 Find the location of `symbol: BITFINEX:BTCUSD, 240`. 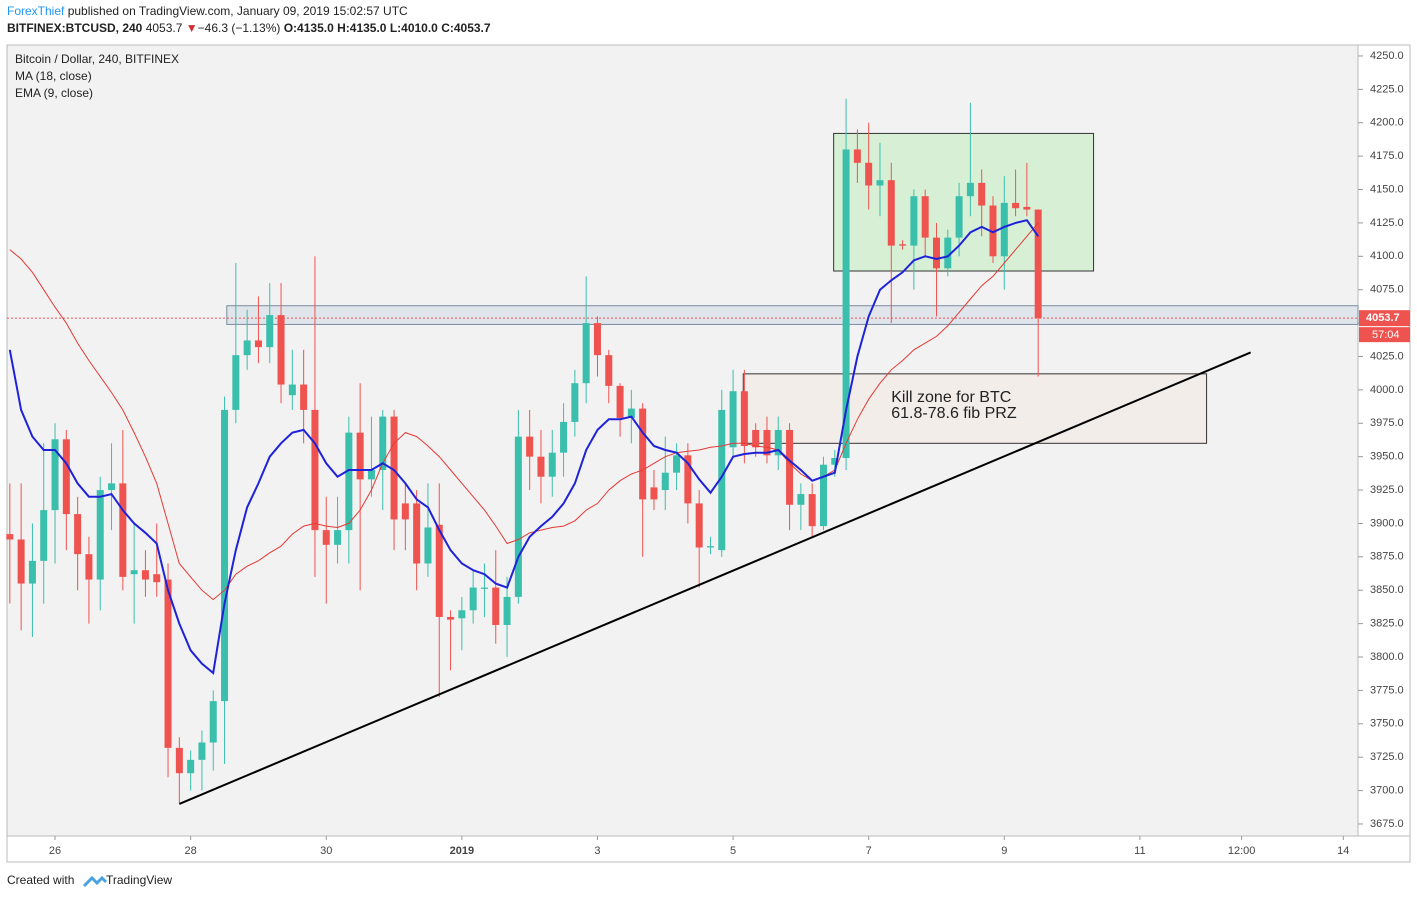

symbol: BITFINEX:BTCUSD, 240 is located at coordinates (75, 28).